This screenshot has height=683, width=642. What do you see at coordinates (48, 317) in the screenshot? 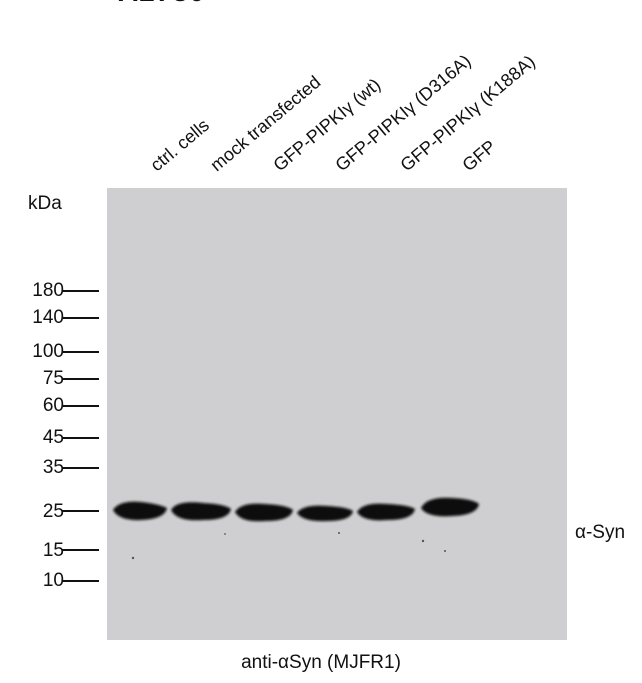
I see `mw-marker-140: 140` at bounding box center [48, 317].